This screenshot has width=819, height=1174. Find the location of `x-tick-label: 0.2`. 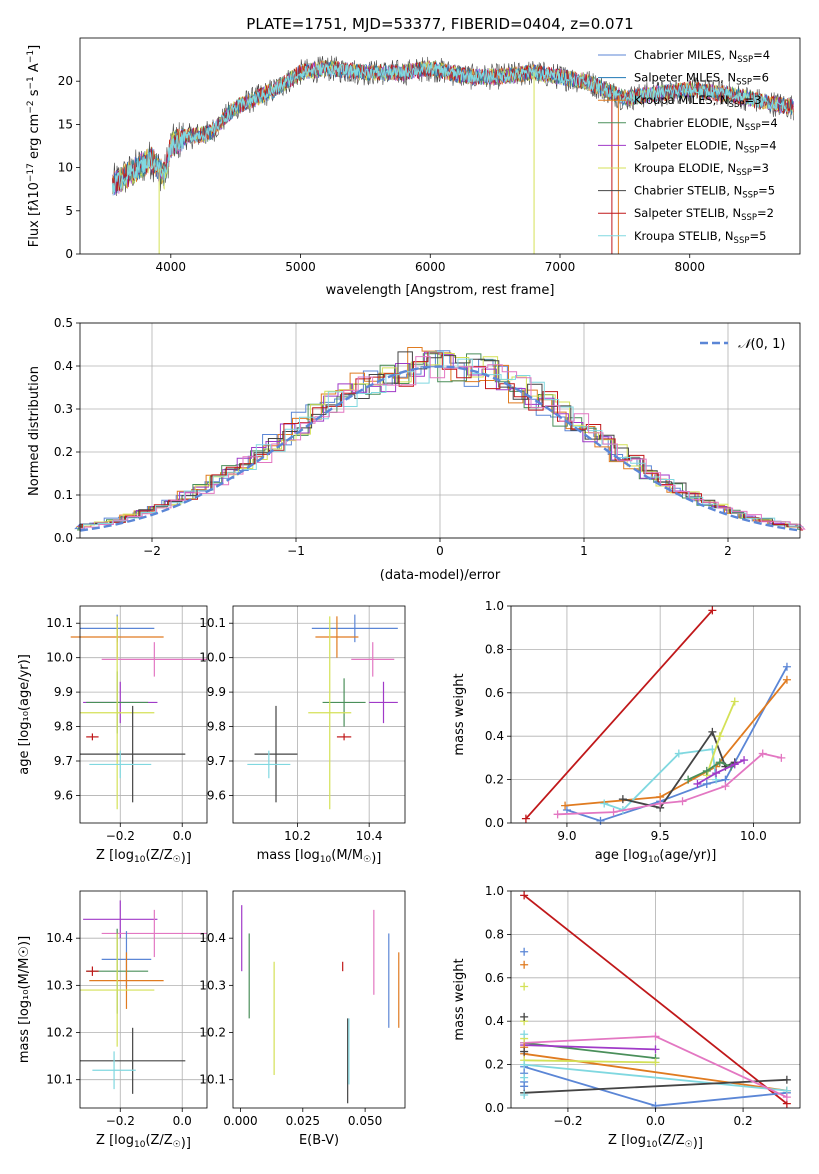

x-tick-label: 0.2 is located at coordinates (743, 1121).